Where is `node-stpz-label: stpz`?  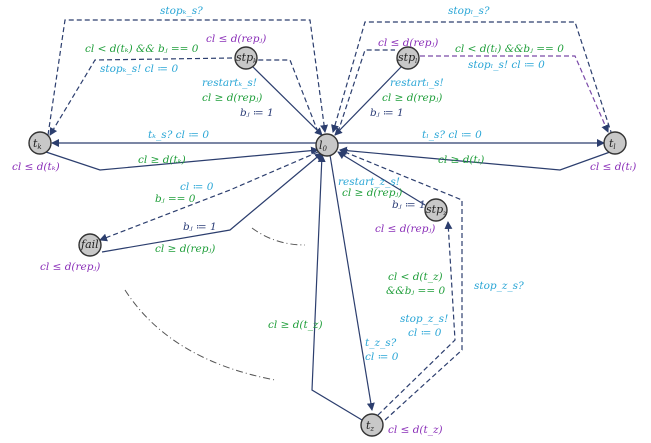 node-stpz-label: stpz is located at coordinates (436, 210).